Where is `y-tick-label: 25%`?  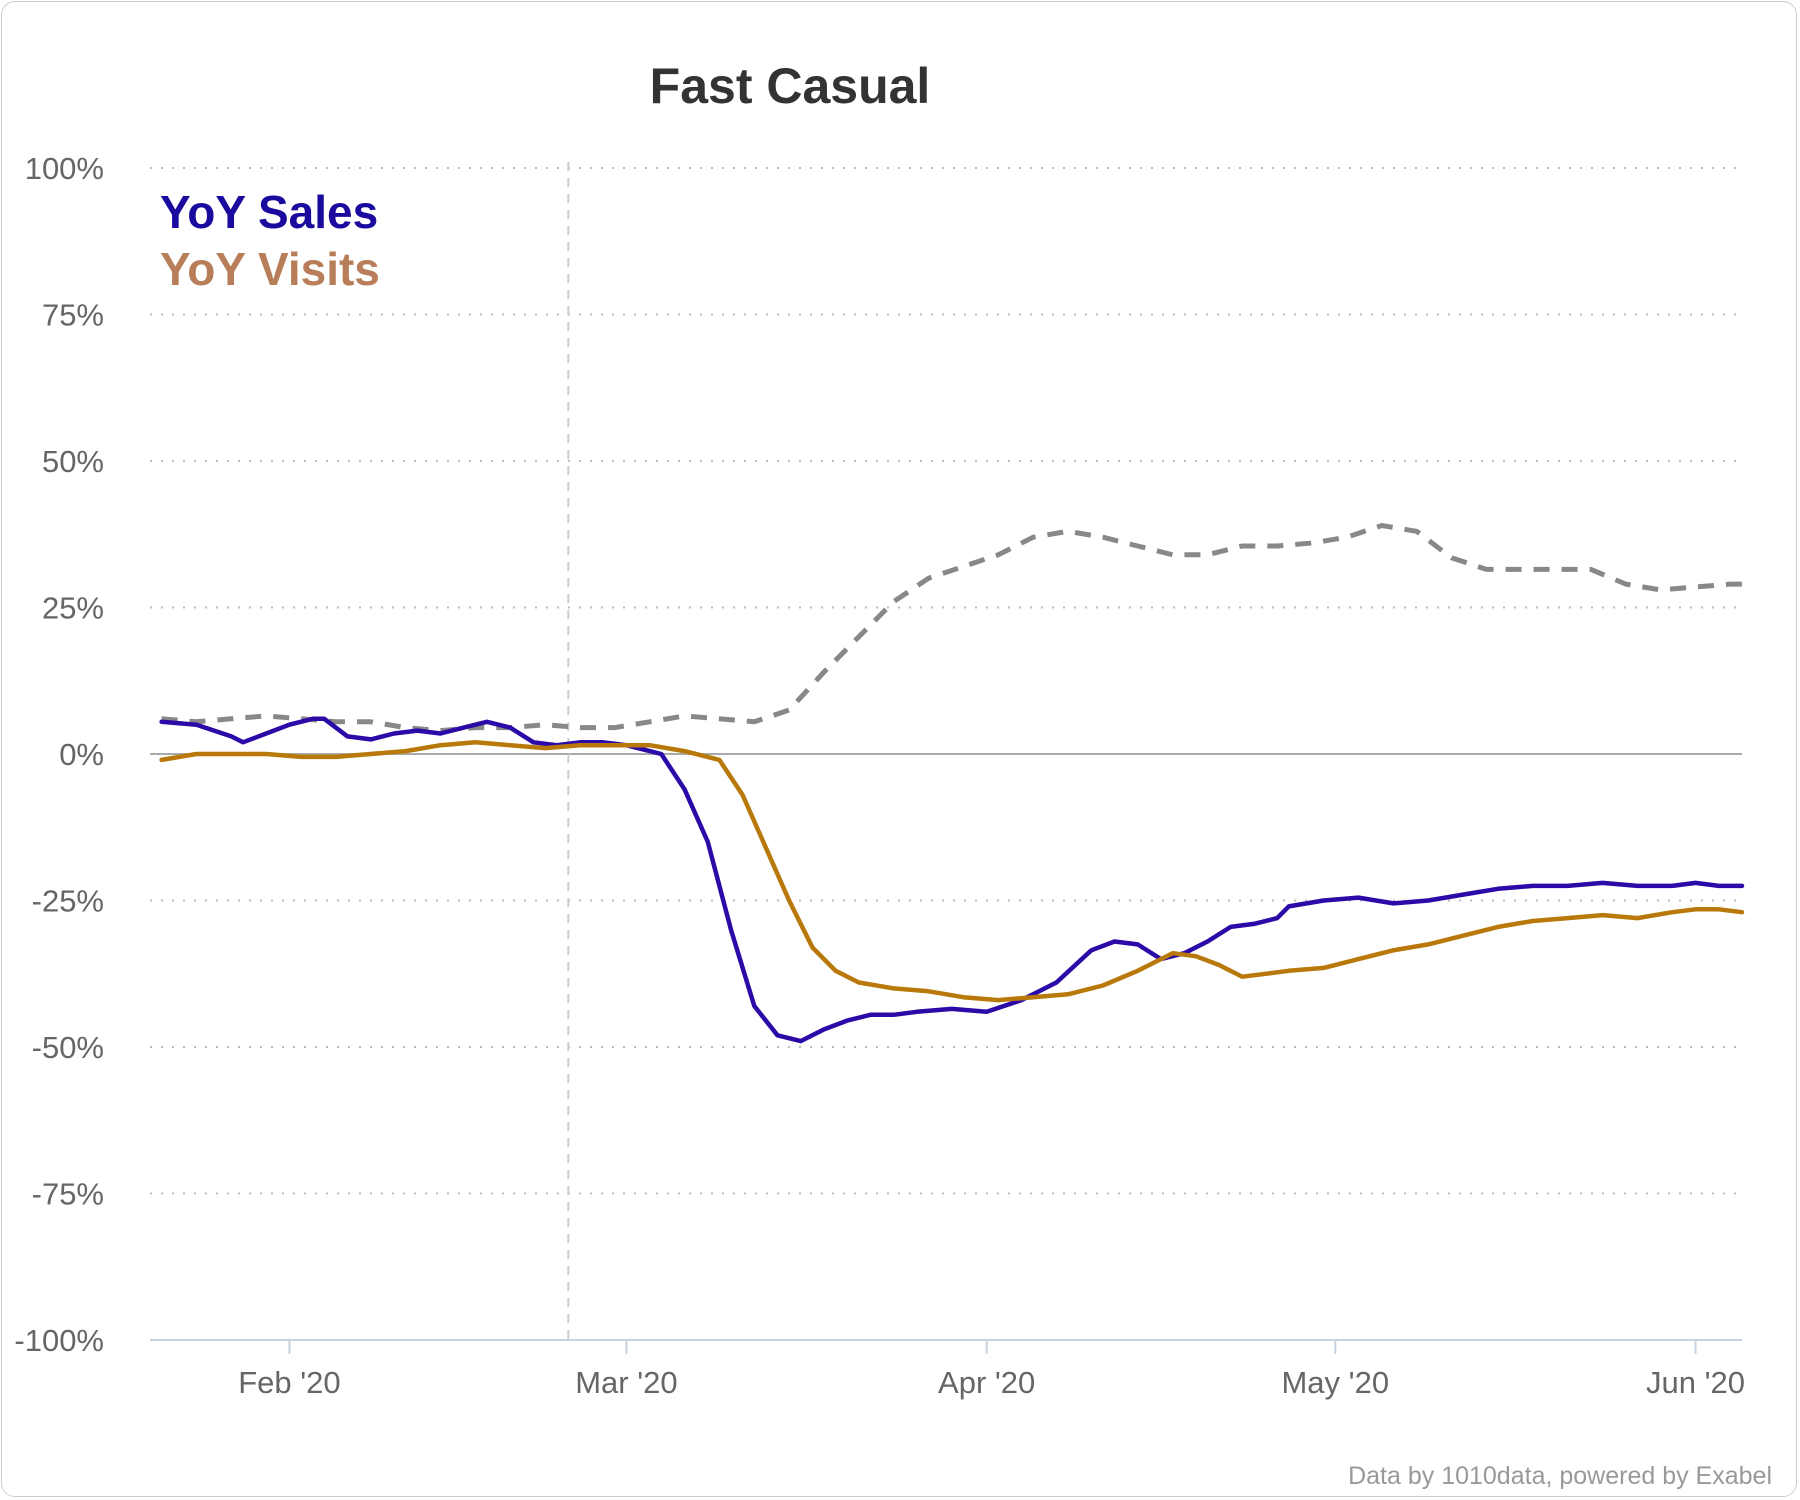 y-tick-label: 25% is located at coordinates (73, 608).